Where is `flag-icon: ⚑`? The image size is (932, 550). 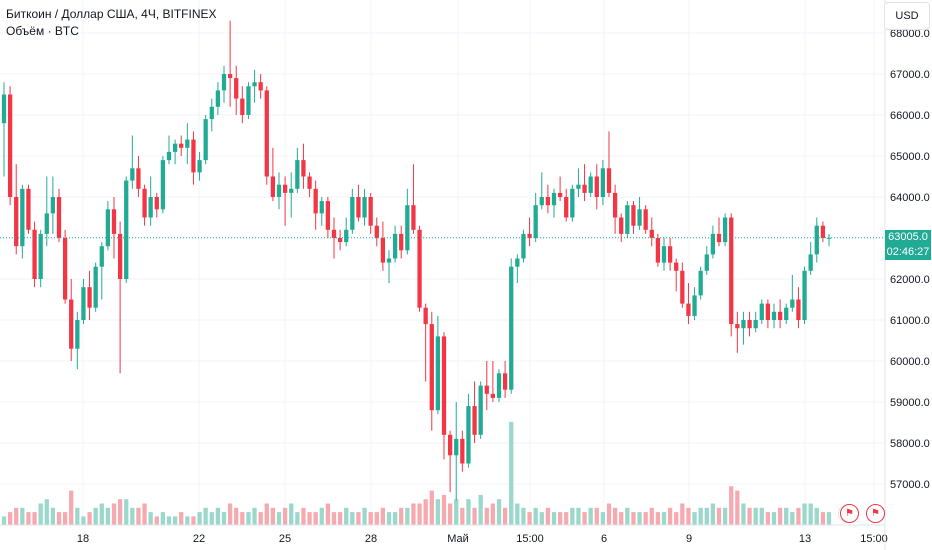 flag-icon: ⚑ is located at coordinates (849, 513).